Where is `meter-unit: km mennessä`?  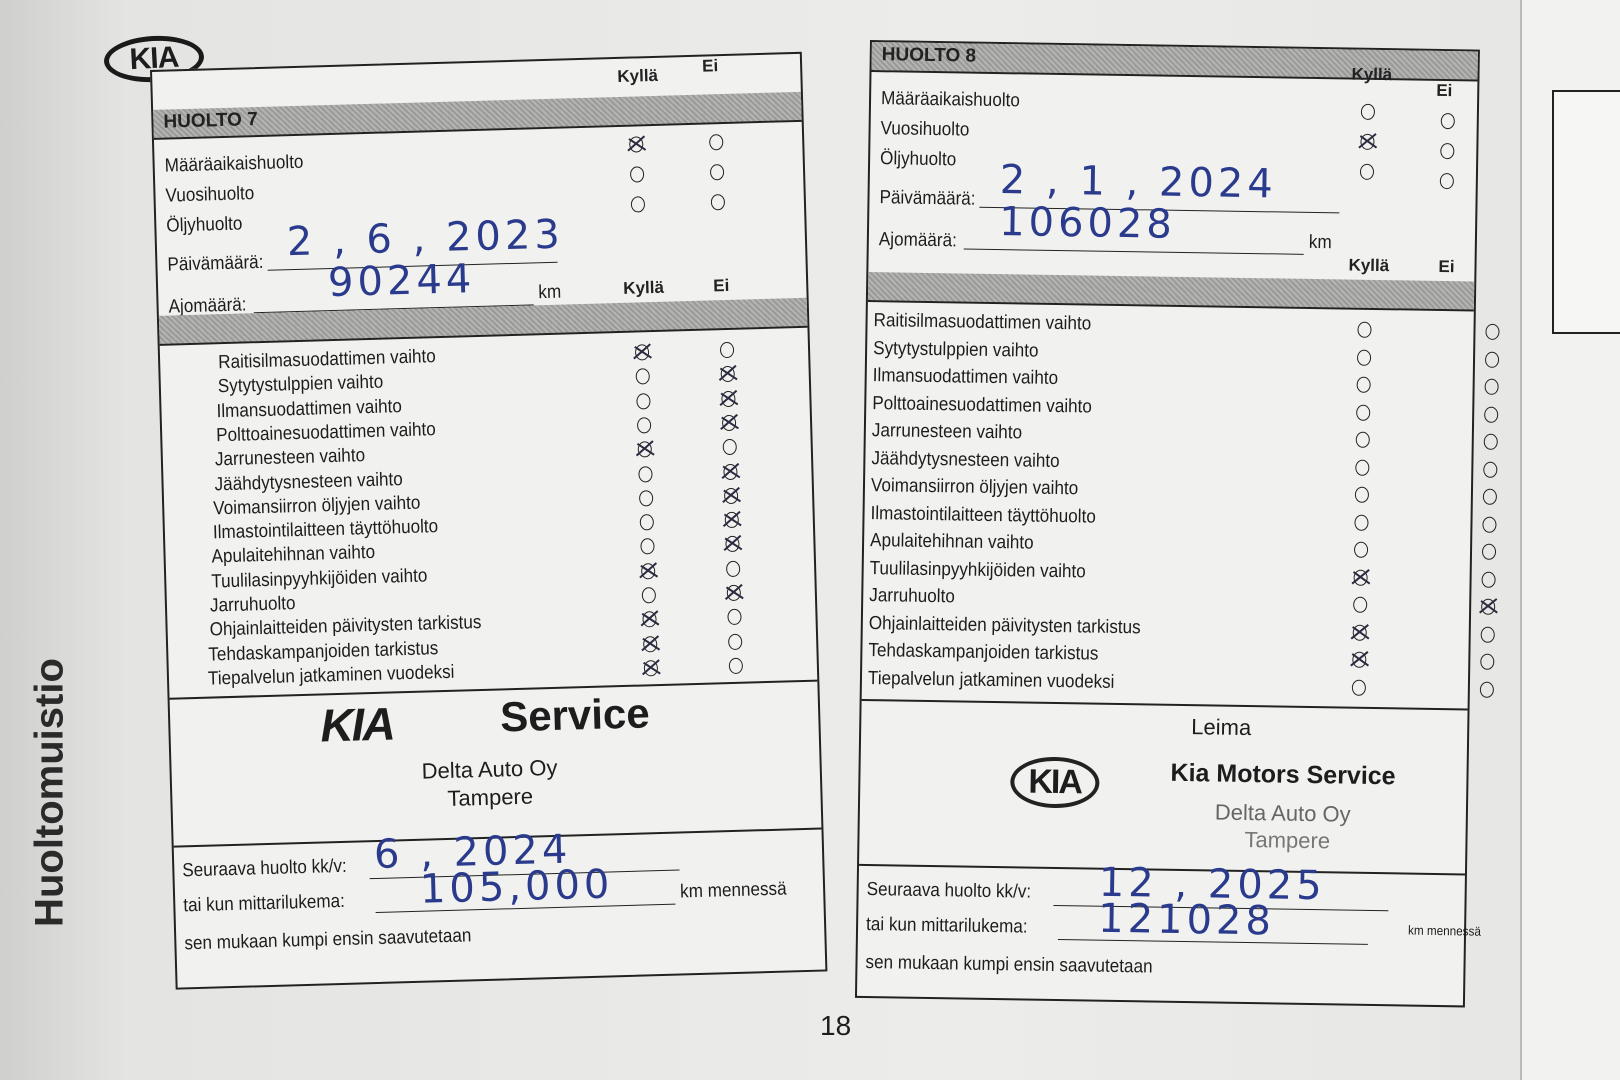
meter-unit: km mennessä is located at coordinates (733, 890).